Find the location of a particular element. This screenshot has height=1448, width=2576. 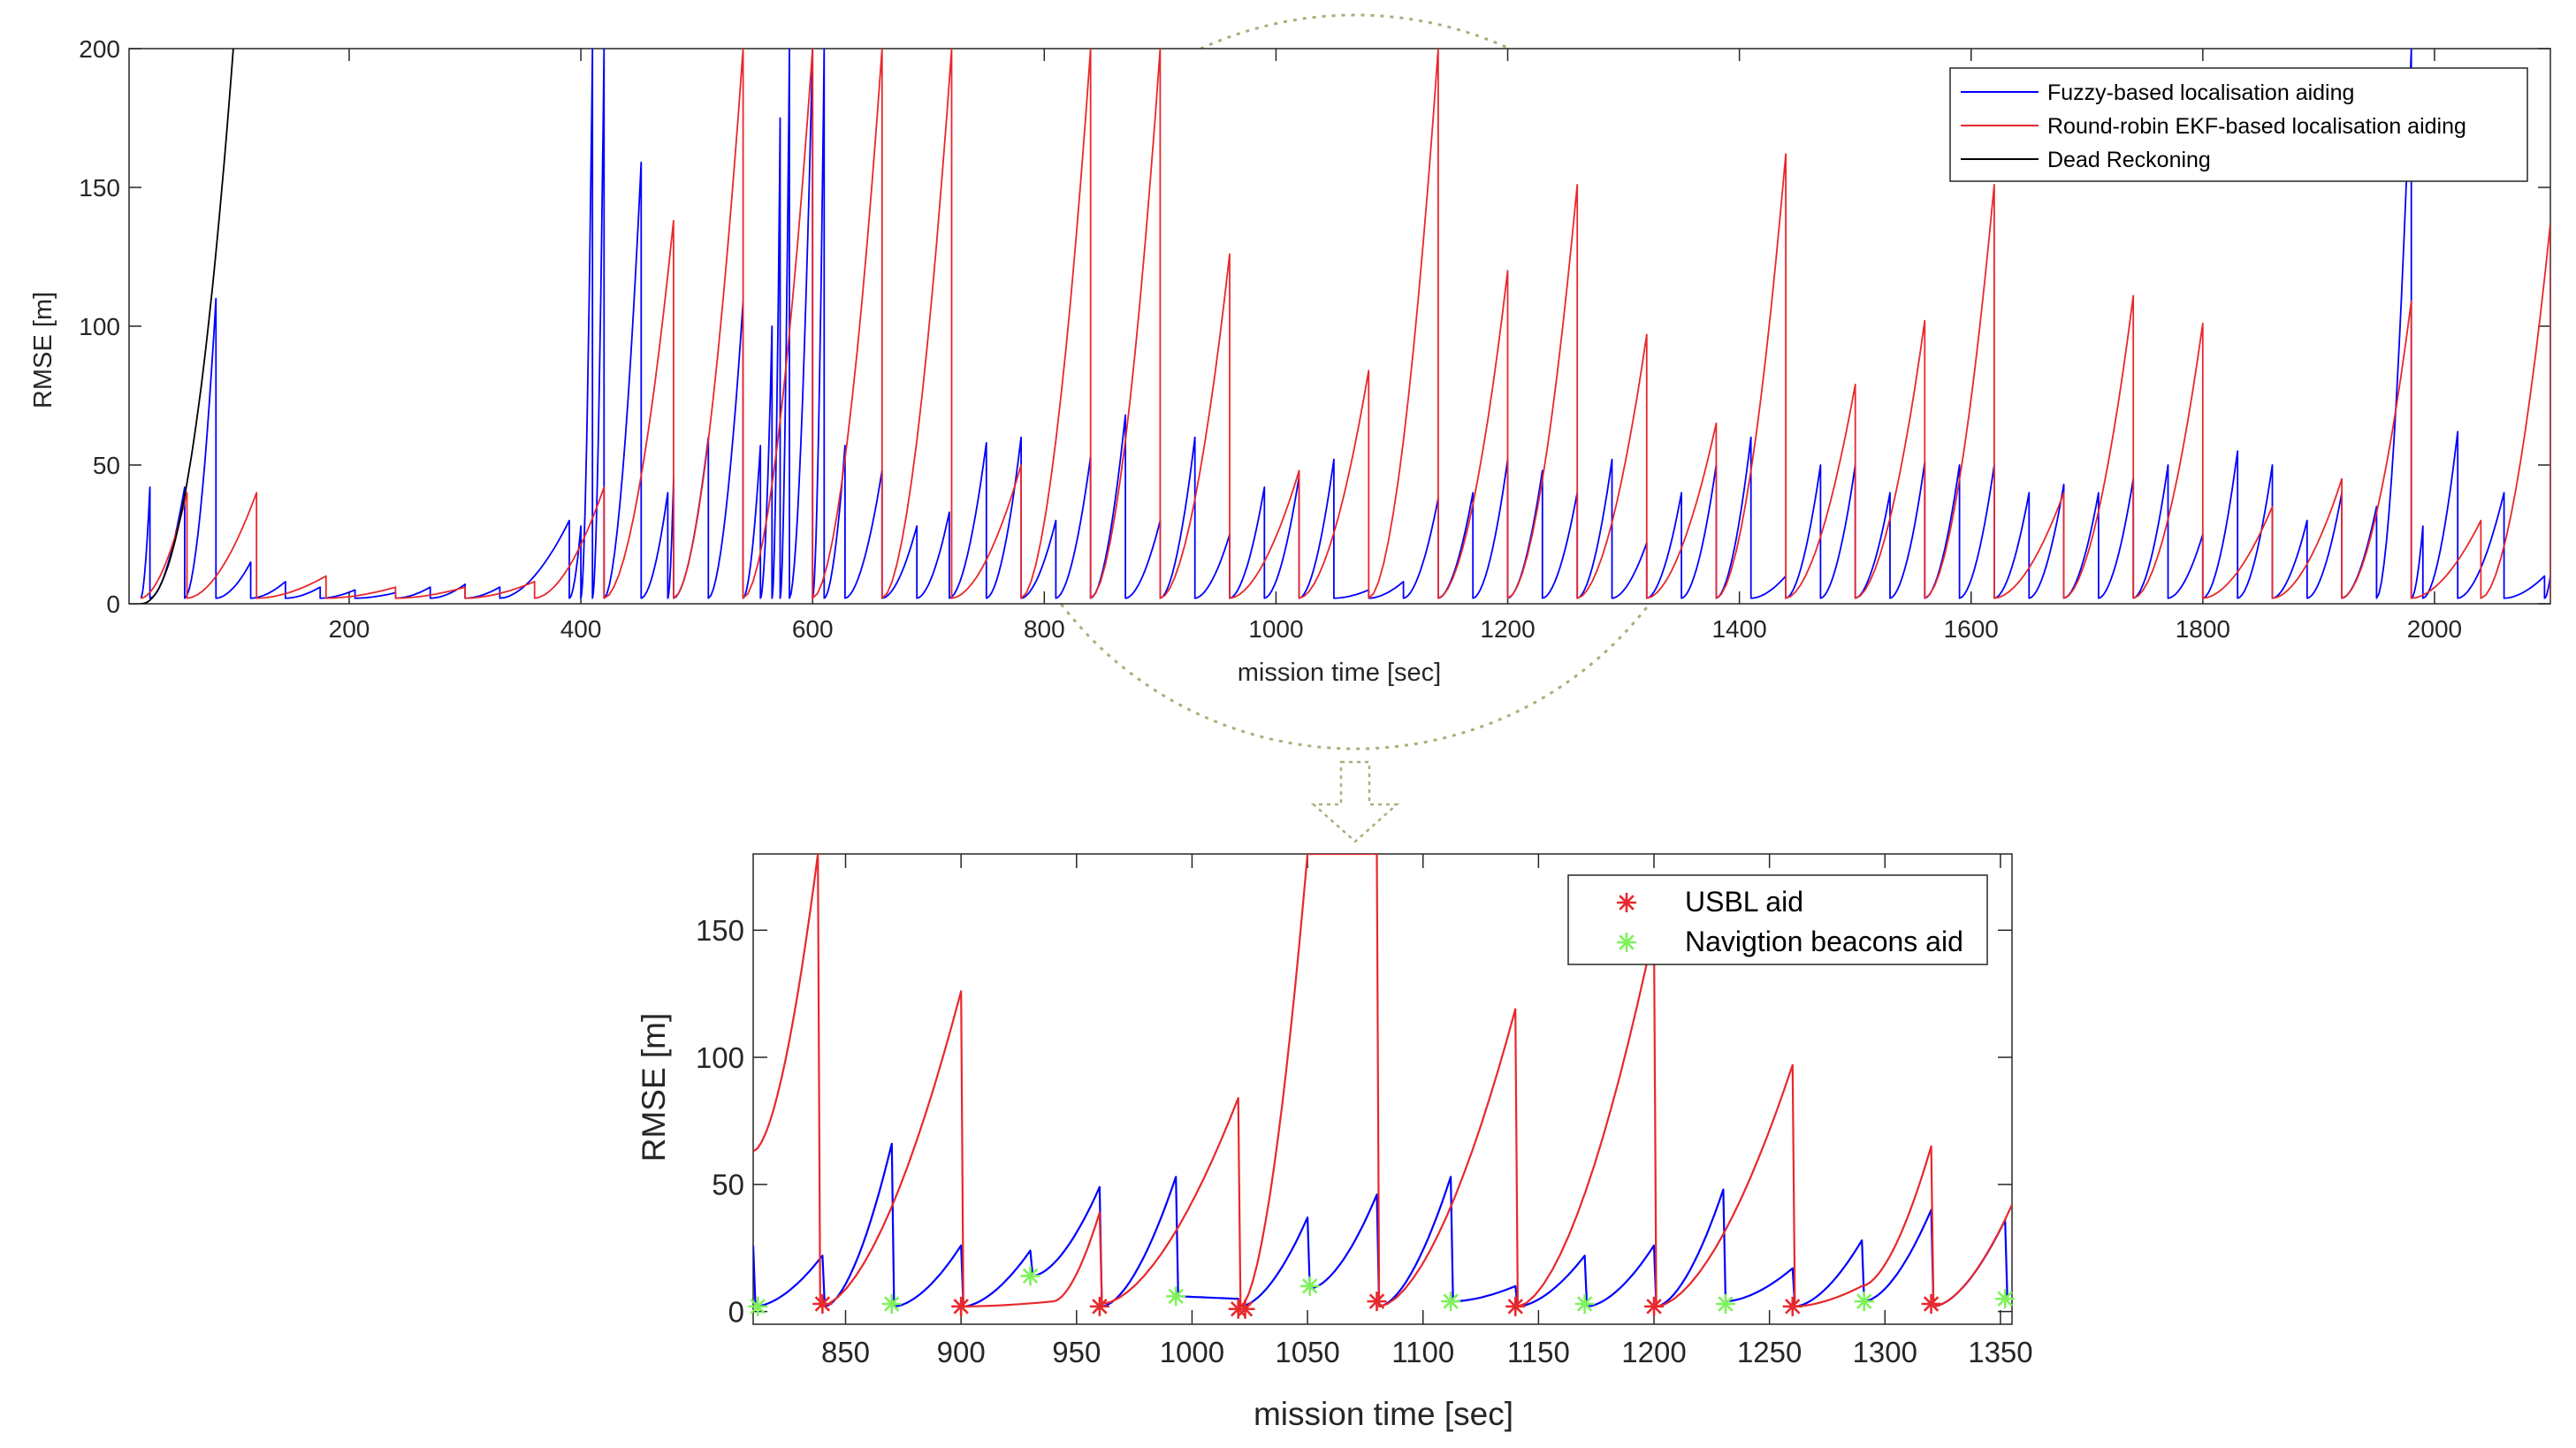

bottom-xtick-label: 900 is located at coordinates (961, 1352).